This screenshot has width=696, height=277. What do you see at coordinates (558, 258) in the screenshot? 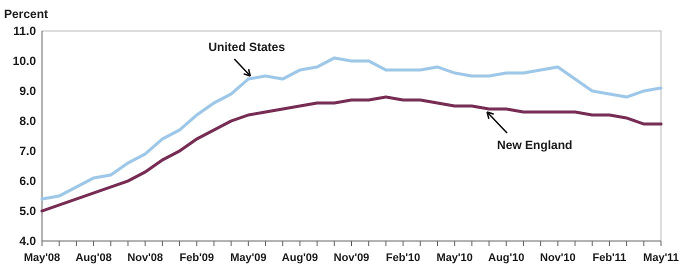
I see `x-tick-label: Nov'10` at bounding box center [558, 258].